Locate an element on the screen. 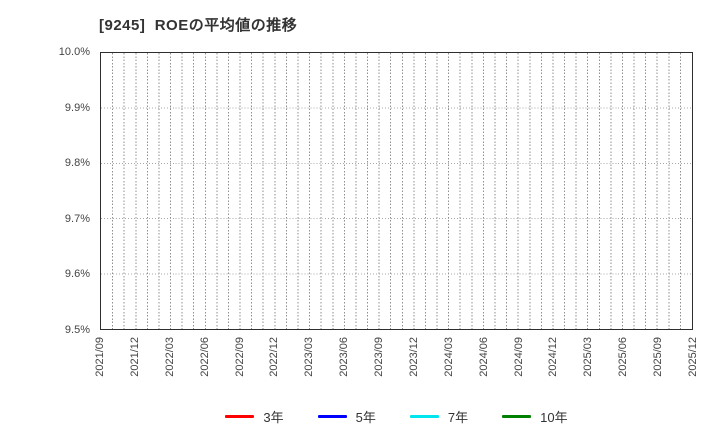 The height and width of the screenshot is (440, 720). x-tick-label: 2022/12 is located at coordinates (274, 357).